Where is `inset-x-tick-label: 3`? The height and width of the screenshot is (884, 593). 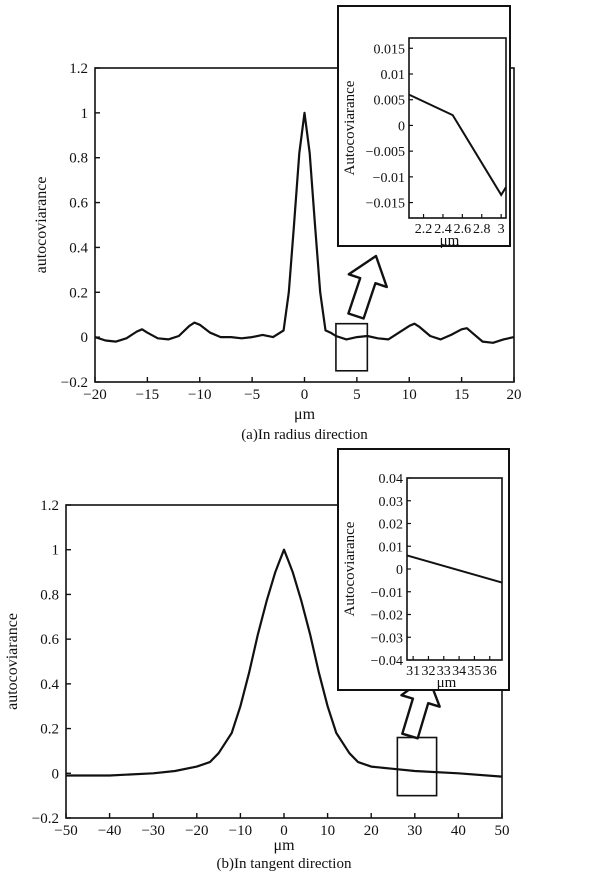
inset-x-tick-label: 3 is located at coordinates (501, 229).